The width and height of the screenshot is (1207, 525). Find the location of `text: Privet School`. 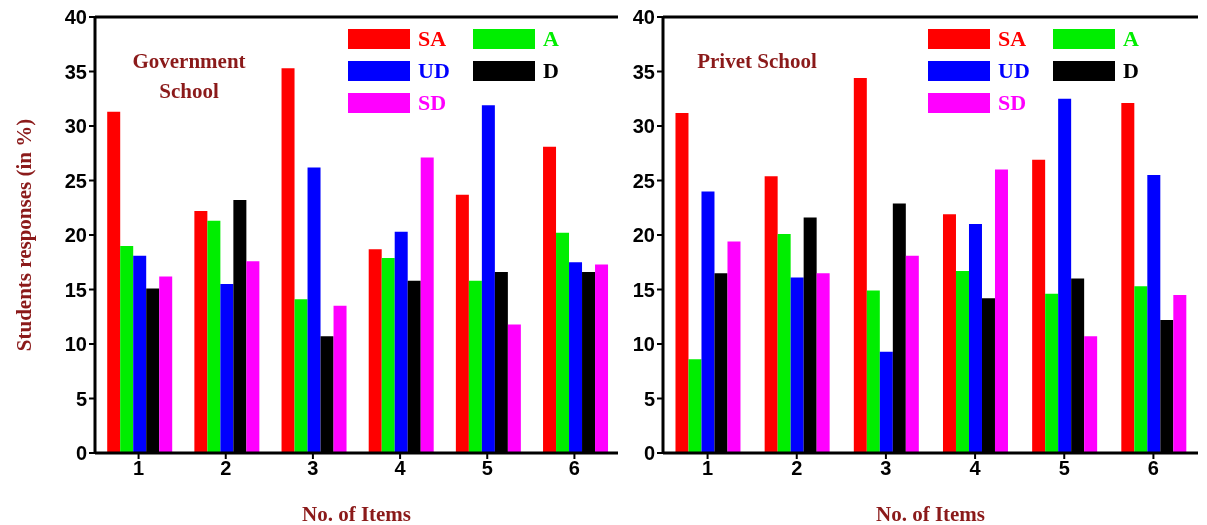

text: Privet School is located at coordinates (757, 61).